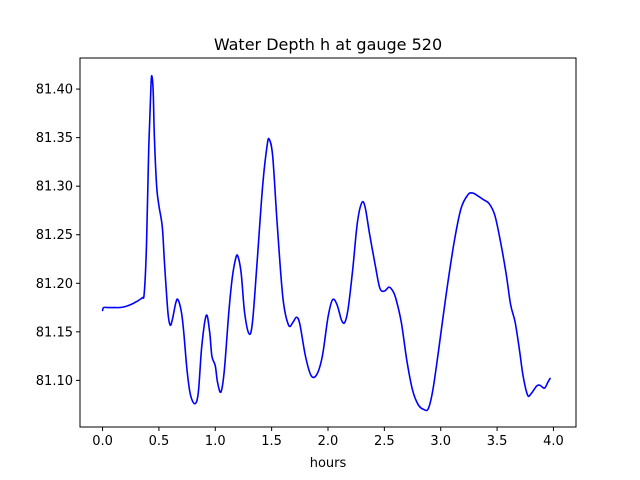 This screenshot has width=640, height=480. Describe the element at coordinates (54, 235) in the screenshot. I see `y-tick-label: 81.25` at that location.